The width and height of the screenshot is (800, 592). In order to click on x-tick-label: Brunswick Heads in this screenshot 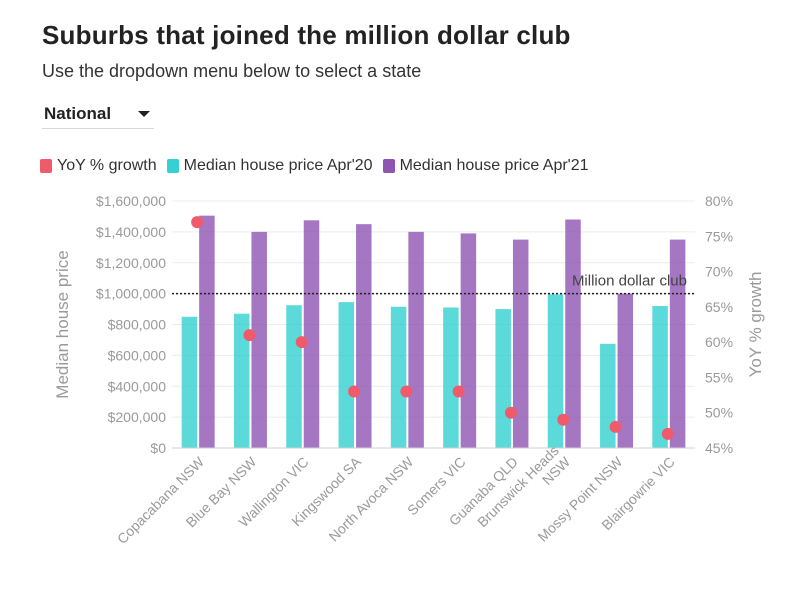, I will do `click(518, 486)`.